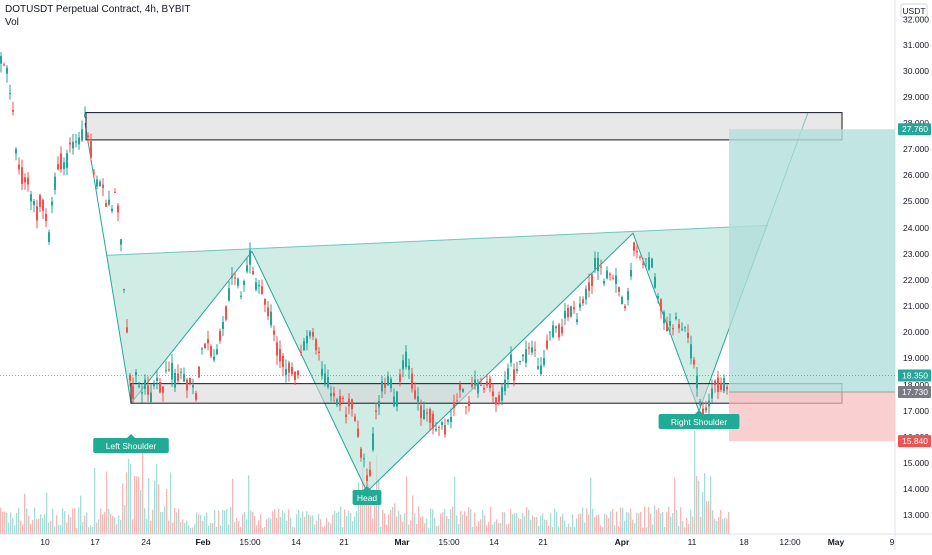 This screenshot has width=932, height=555. What do you see at coordinates (367, 498) in the screenshot?
I see `head-label: Head` at bounding box center [367, 498].